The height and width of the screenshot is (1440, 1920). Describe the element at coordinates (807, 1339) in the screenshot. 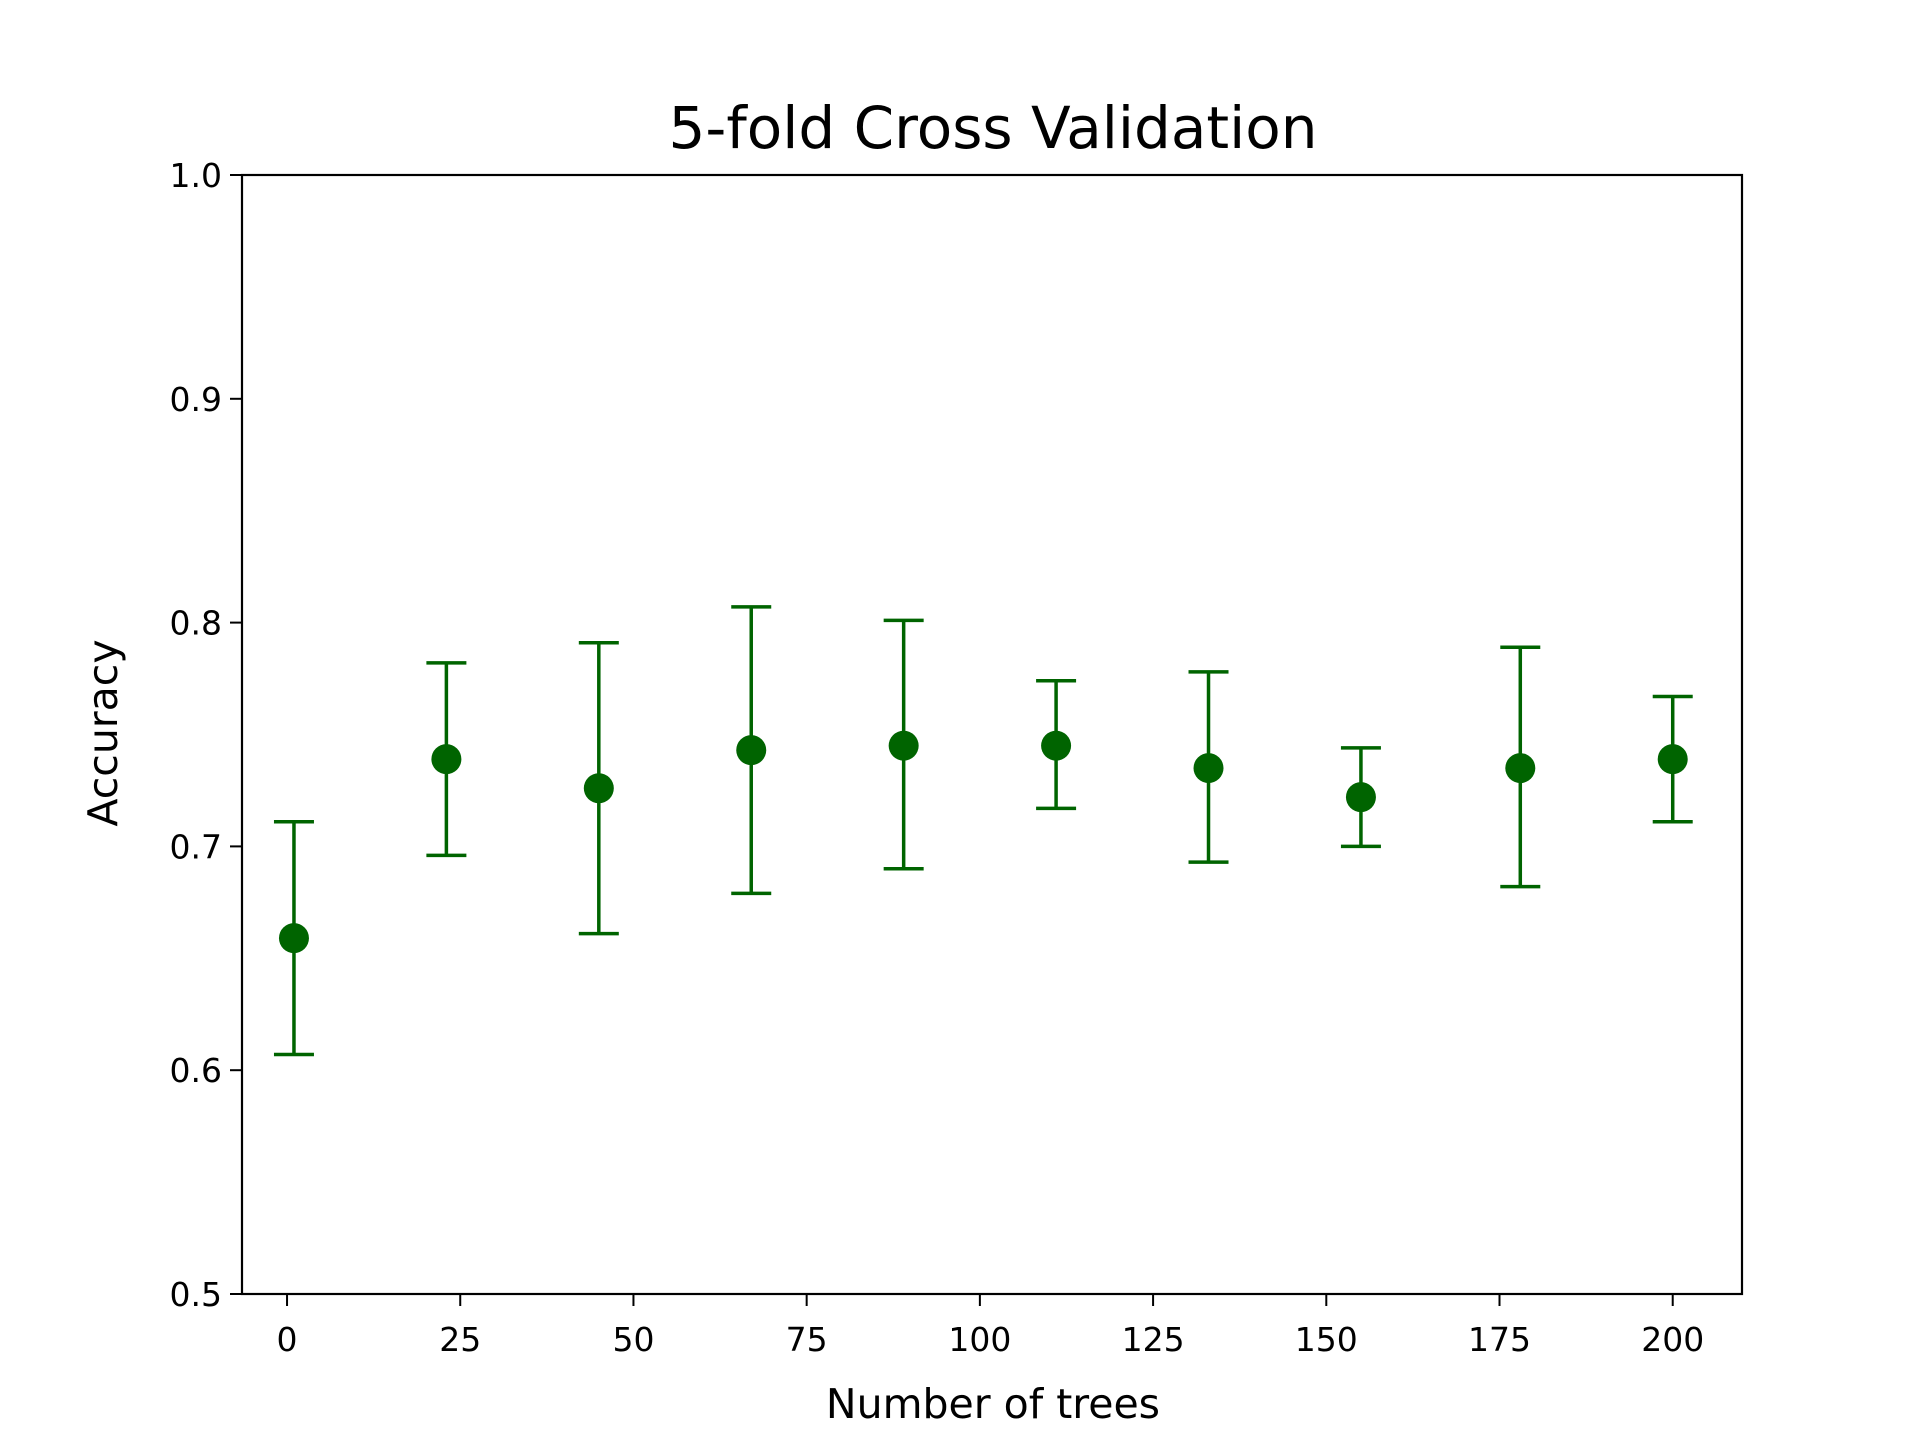

I see `x-tick-label: 75` at that location.